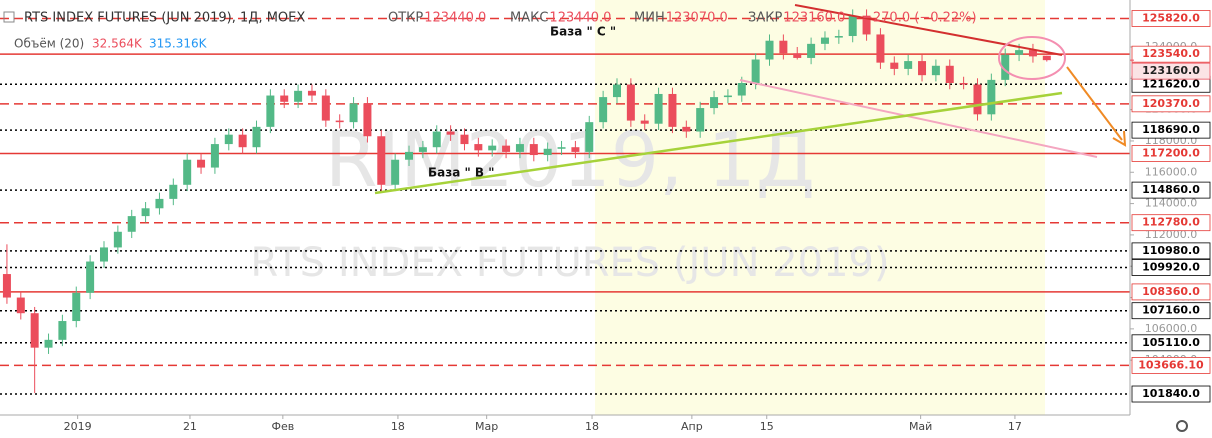  I want to click on volume-label: Объём (20), so click(49, 44).